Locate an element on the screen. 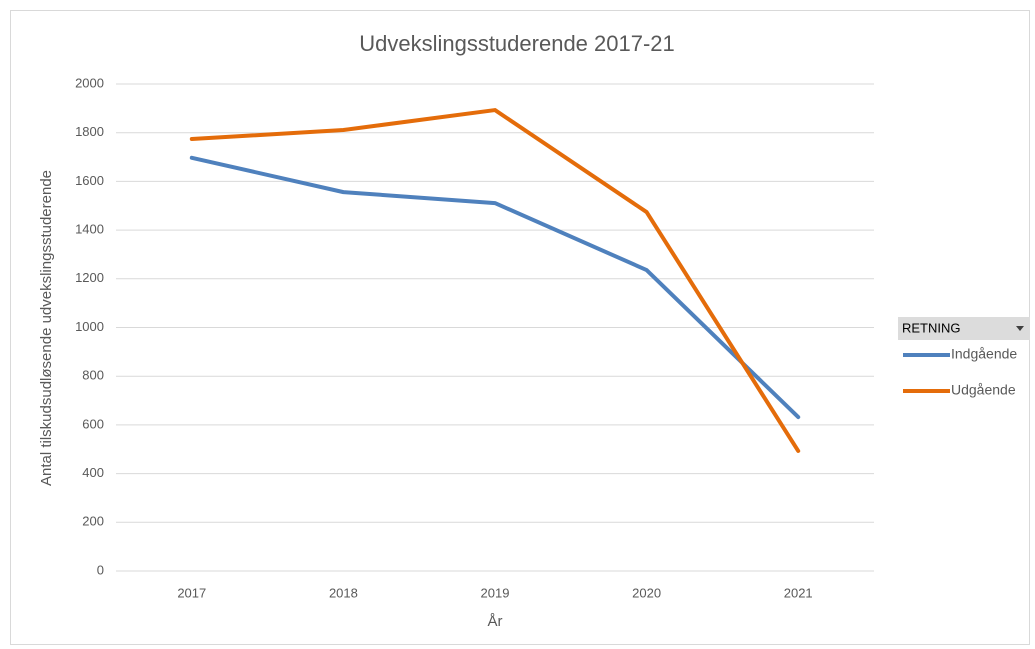 The image size is (1035, 649). y-tick-label: 1000 is located at coordinates (89, 326).